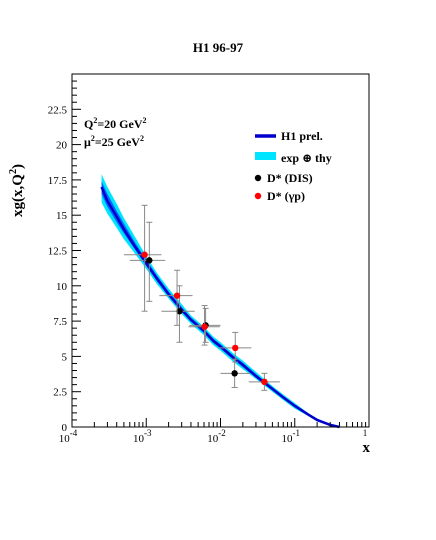 The width and height of the screenshot is (436, 540). I want to click on legend-label: D* (DIS), so click(290, 178).